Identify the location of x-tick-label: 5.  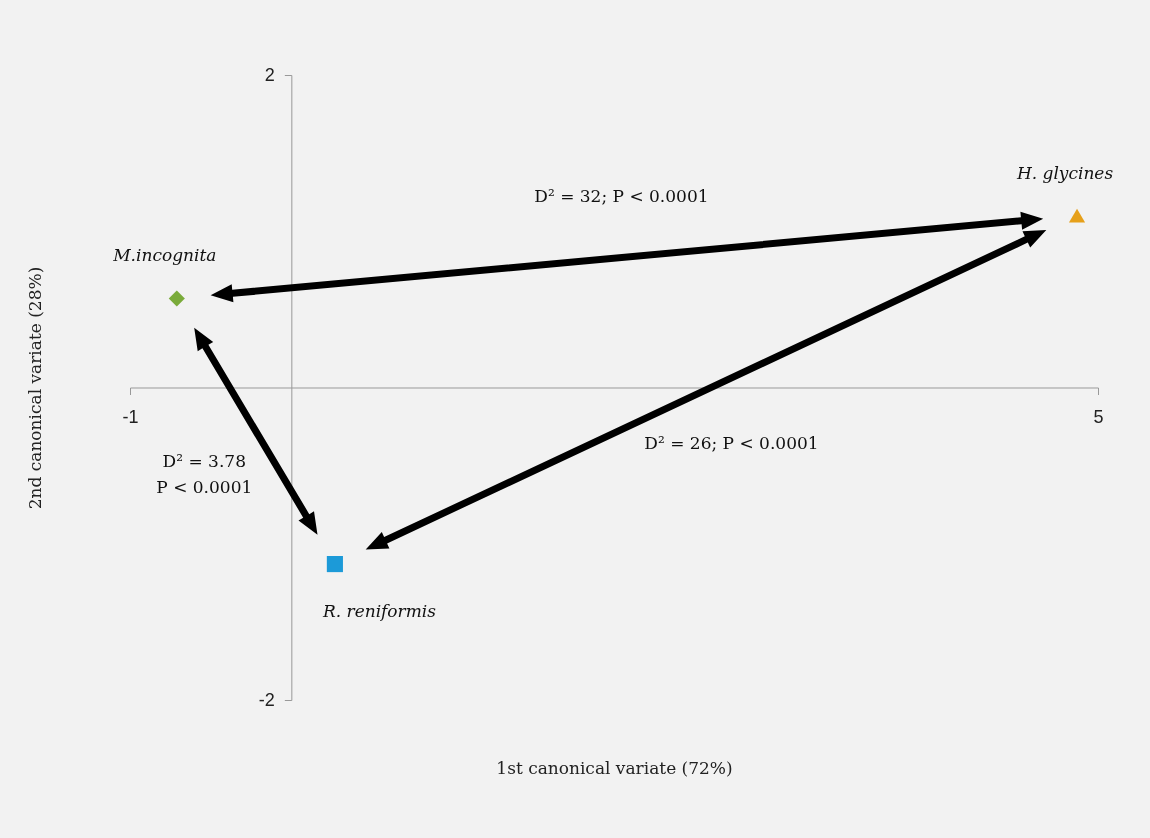
(1098, 417).